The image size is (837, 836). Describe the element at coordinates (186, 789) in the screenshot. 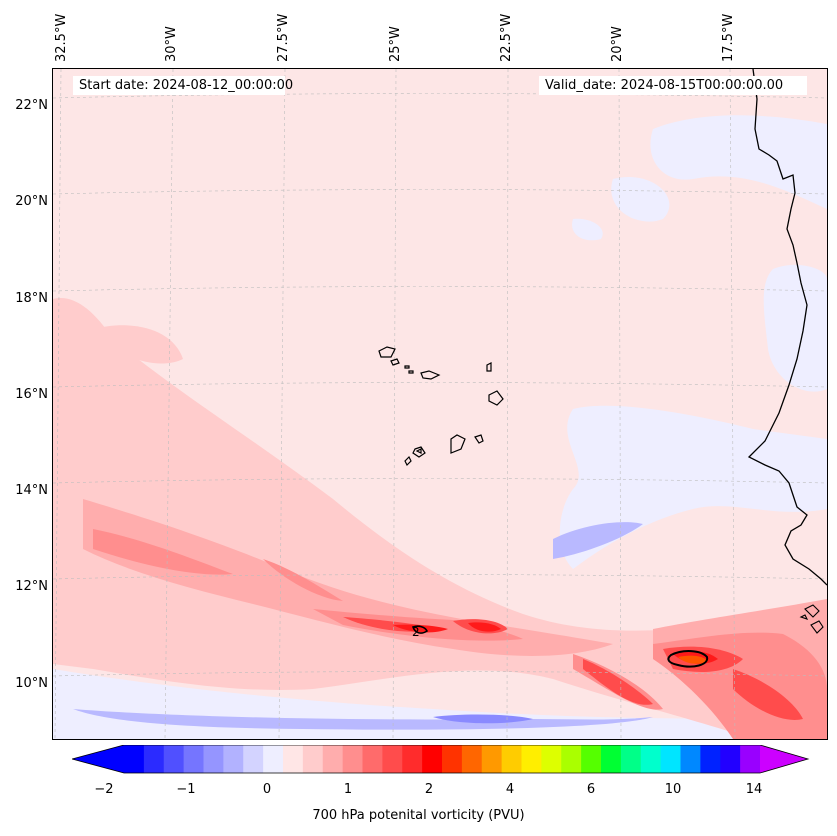

I see `colorbar-tick: −1` at that location.